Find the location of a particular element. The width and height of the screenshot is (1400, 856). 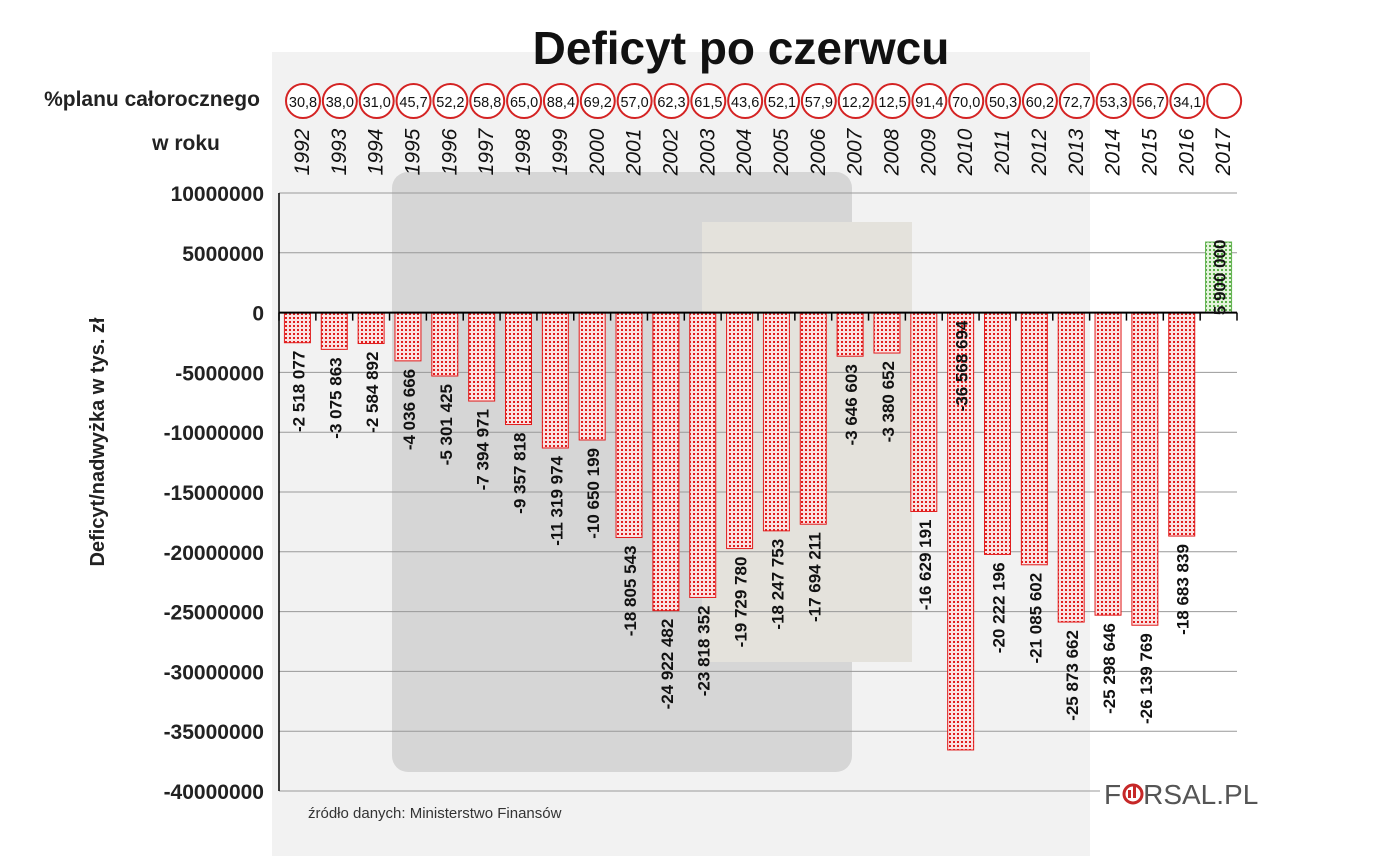

bar-2009 is located at coordinates (924, 412).